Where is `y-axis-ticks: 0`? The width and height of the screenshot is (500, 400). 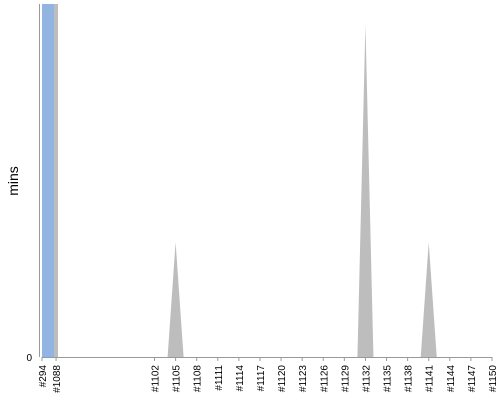
y-axis-ticks: 0 is located at coordinates (29, 358).